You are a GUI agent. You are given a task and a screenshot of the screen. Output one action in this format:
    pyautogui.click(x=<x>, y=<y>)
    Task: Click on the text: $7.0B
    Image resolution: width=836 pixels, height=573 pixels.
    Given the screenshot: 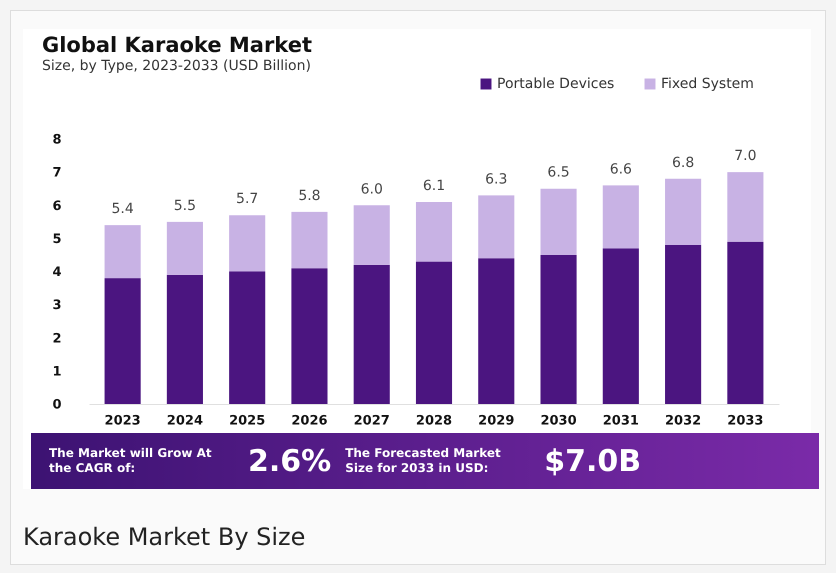 What is the action you would take?
    pyautogui.click(x=593, y=461)
    